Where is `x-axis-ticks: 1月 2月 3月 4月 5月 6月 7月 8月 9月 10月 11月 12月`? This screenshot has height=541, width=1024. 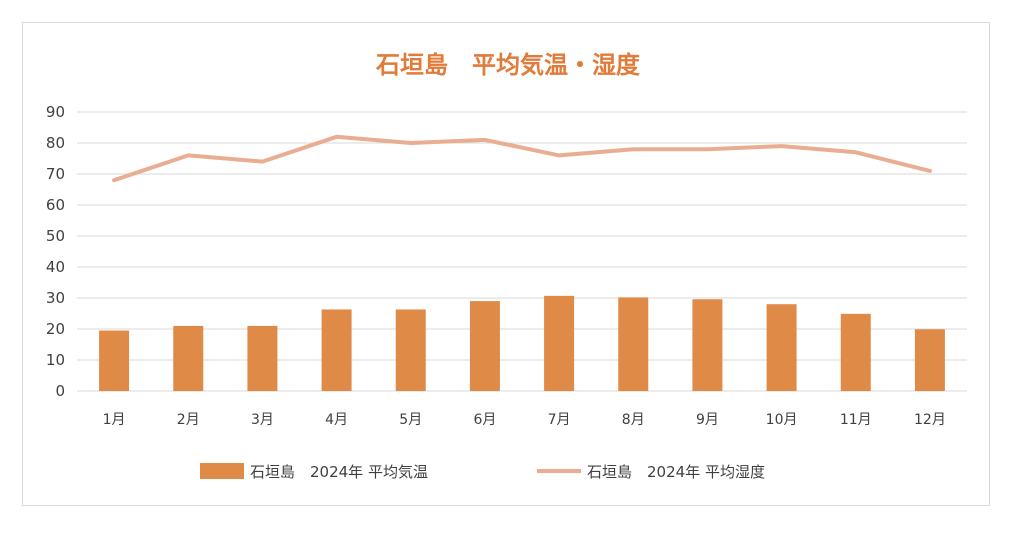 x-axis-ticks: 1月 2月 3月 4月 5月 6月 7月 8月 9月 10月 11月 12月 is located at coordinates (524, 420).